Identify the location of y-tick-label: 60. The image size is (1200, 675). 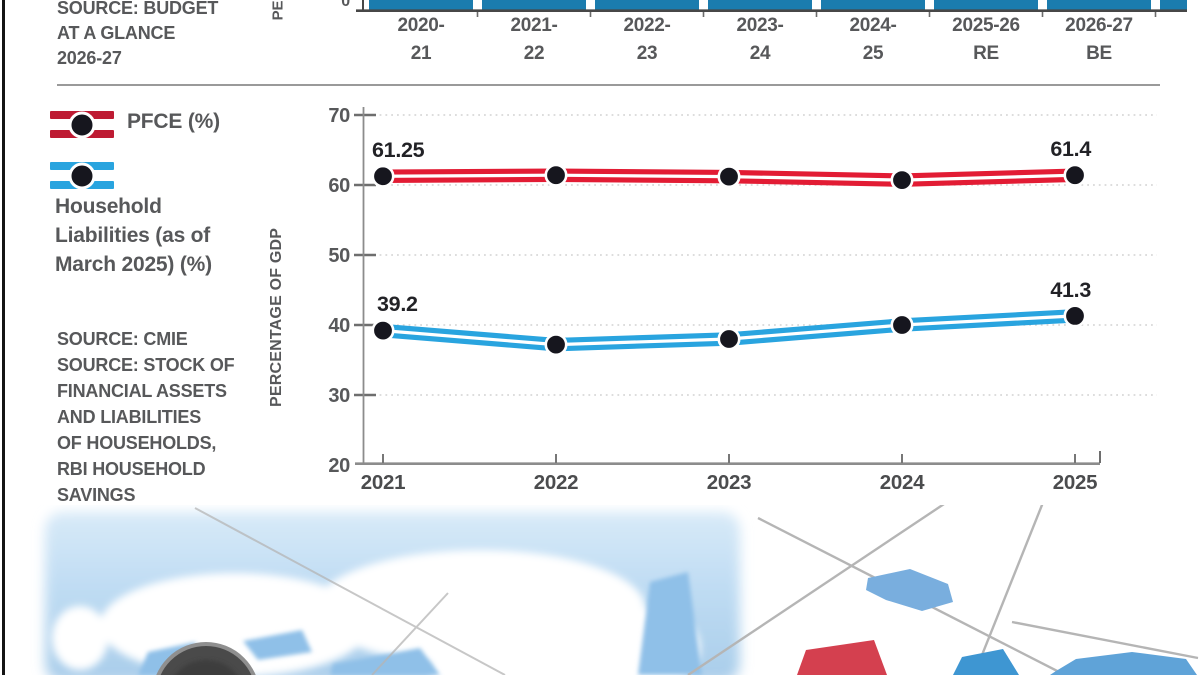
(339, 186).